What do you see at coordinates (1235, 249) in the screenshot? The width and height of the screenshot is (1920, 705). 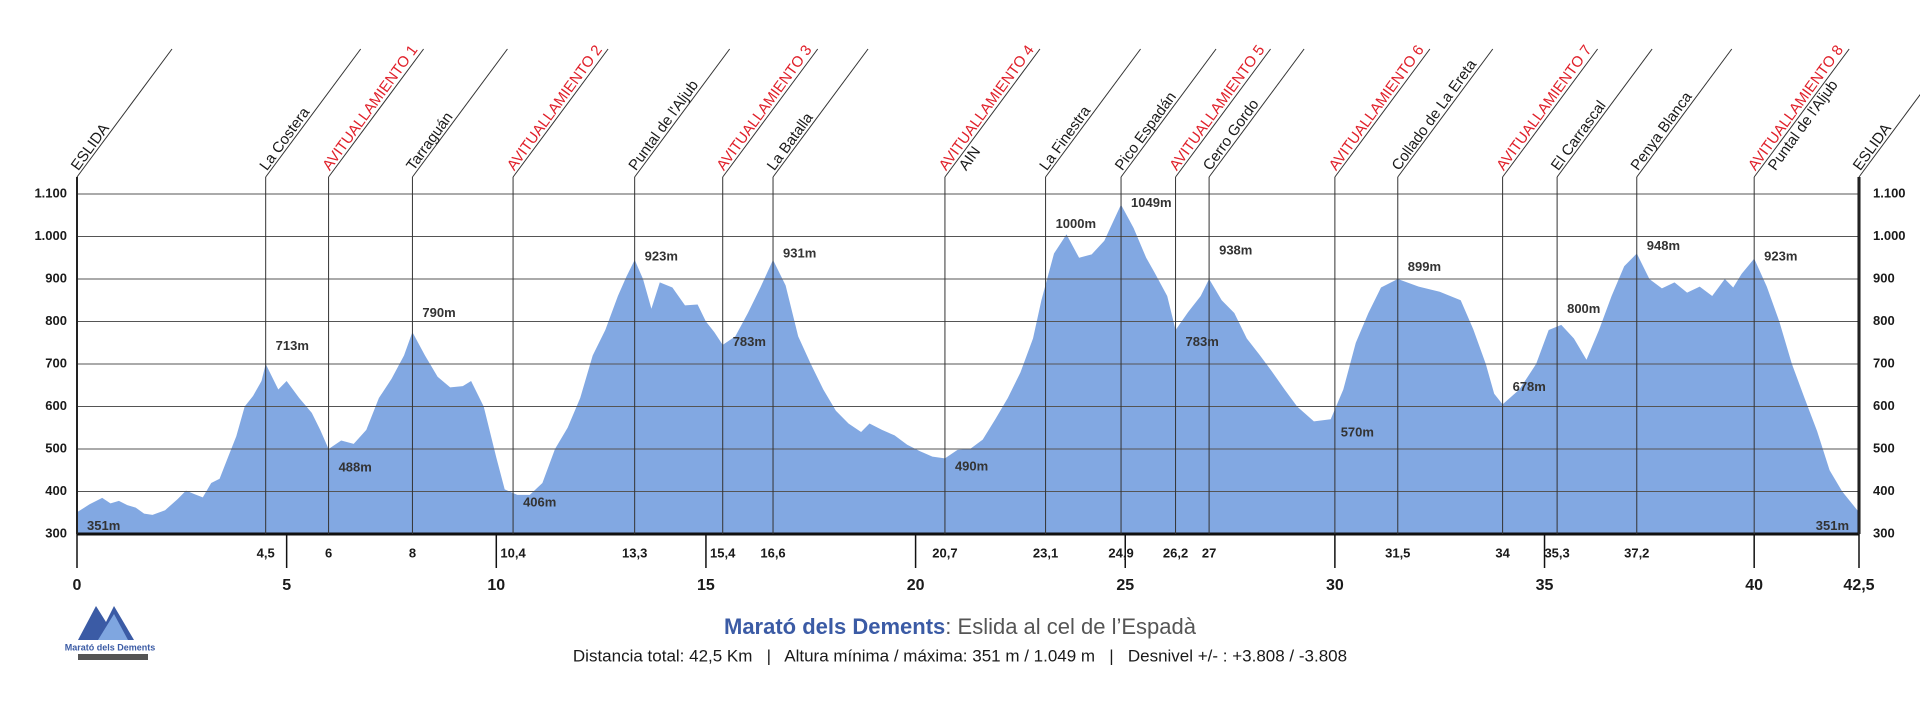 I see `elevation-label: 938m` at bounding box center [1235, 249].